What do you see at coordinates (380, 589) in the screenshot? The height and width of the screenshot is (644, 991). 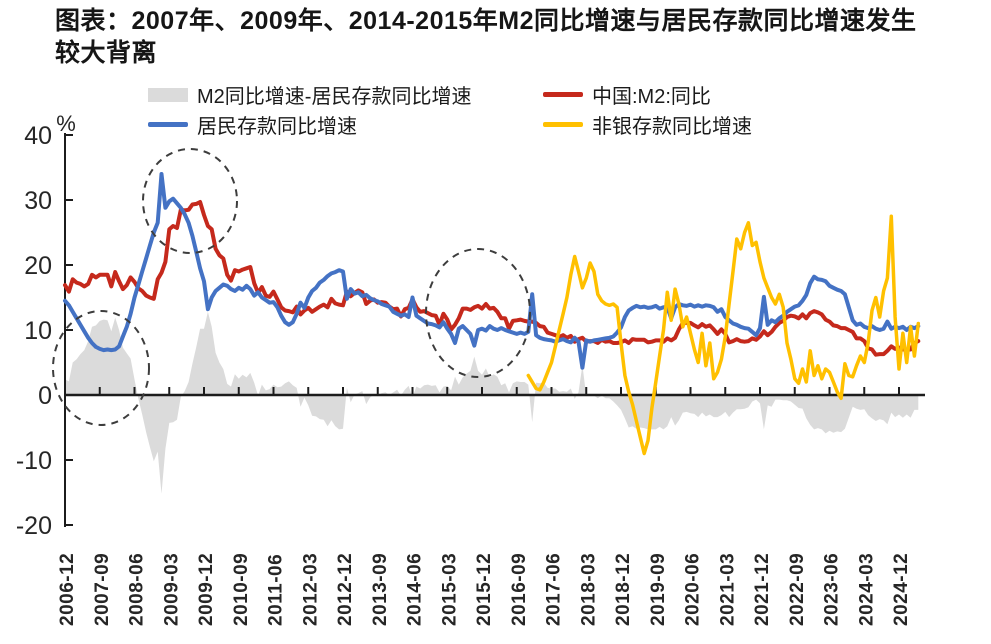 I see `x-tick-label: 2013-09` at bounding box center [380, 589].